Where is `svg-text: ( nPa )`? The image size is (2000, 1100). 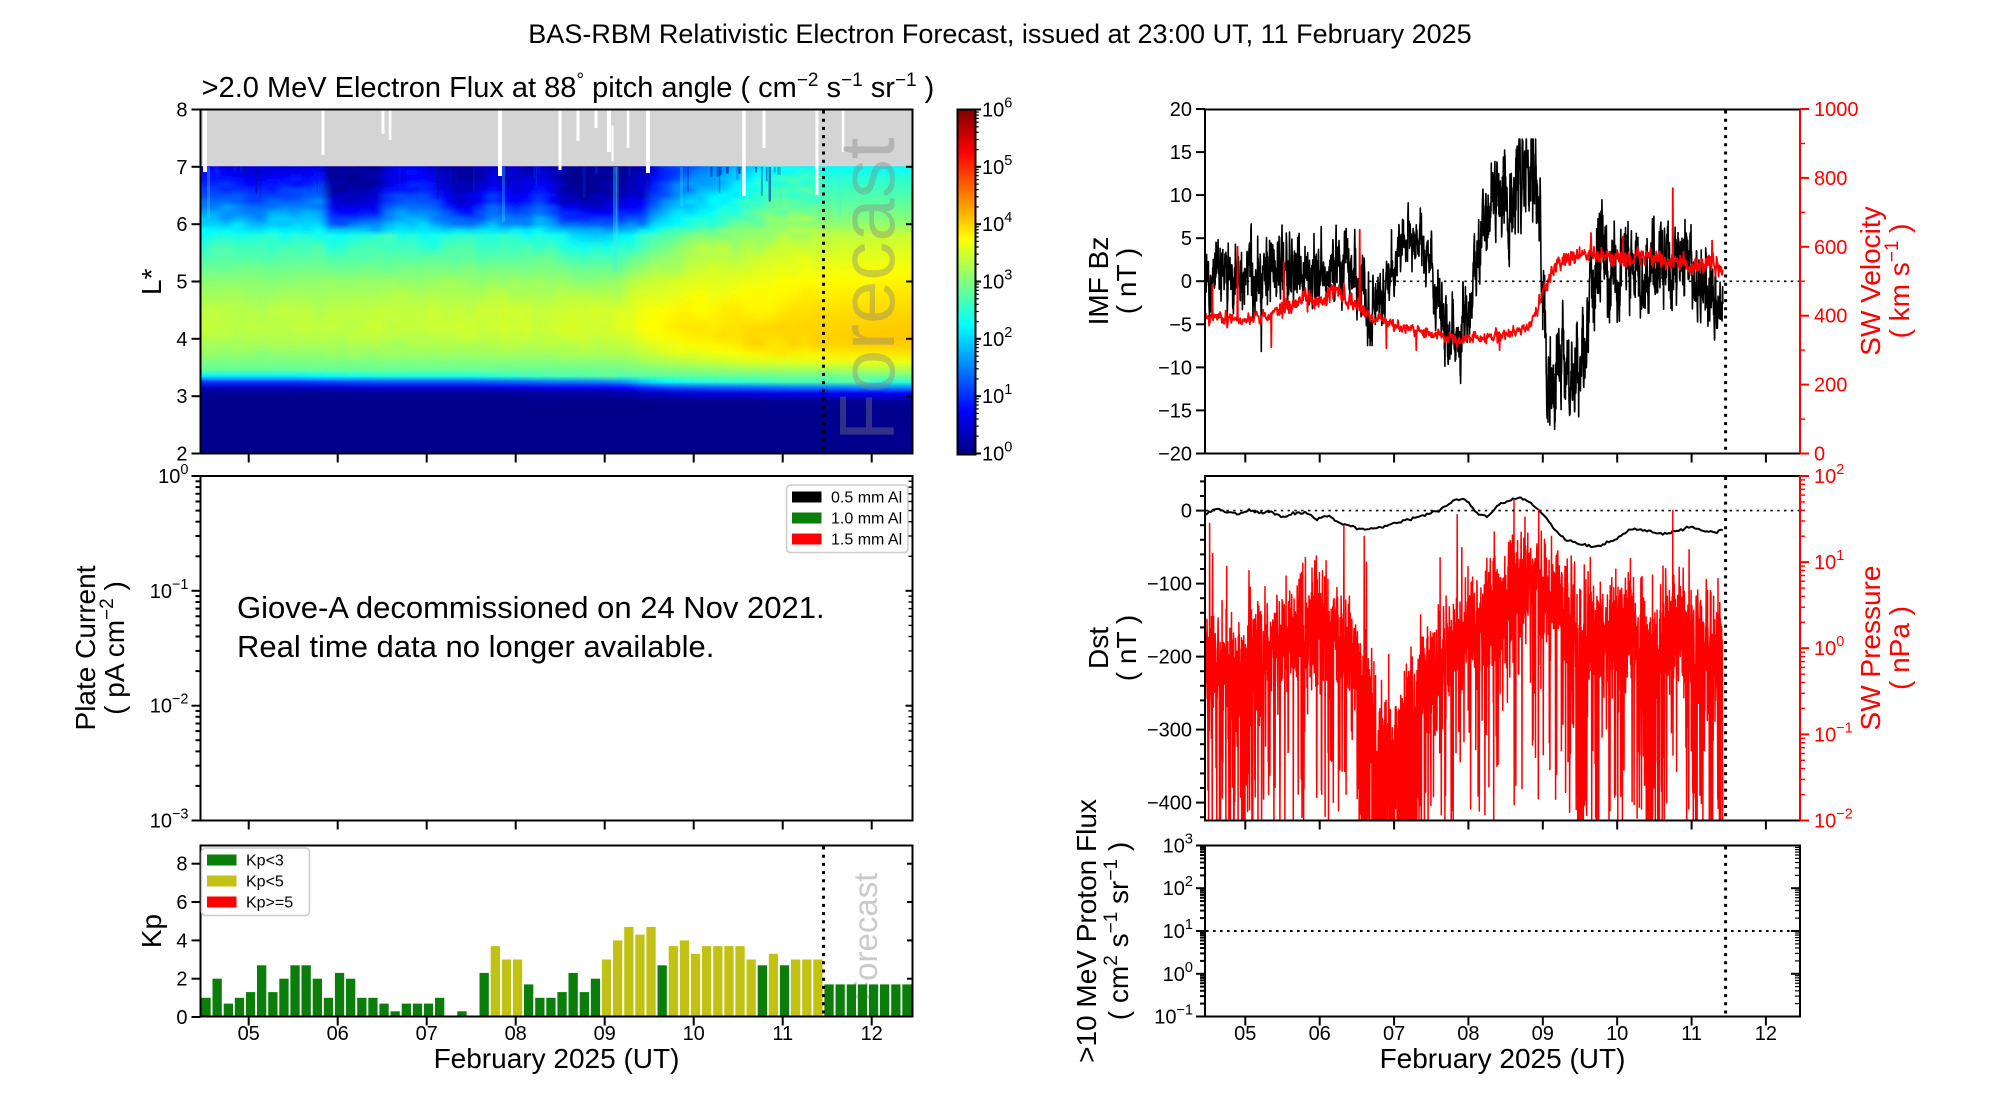
svg-text: ( nPa ) is located at coordinates (1899, 648).